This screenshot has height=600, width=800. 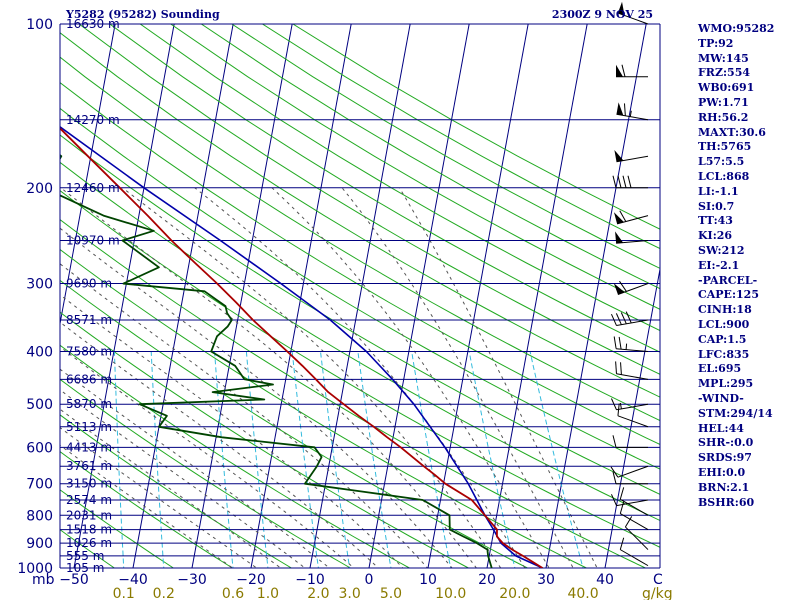 I want to click on index-value: SRDS:97, so click(x=748, y=458).